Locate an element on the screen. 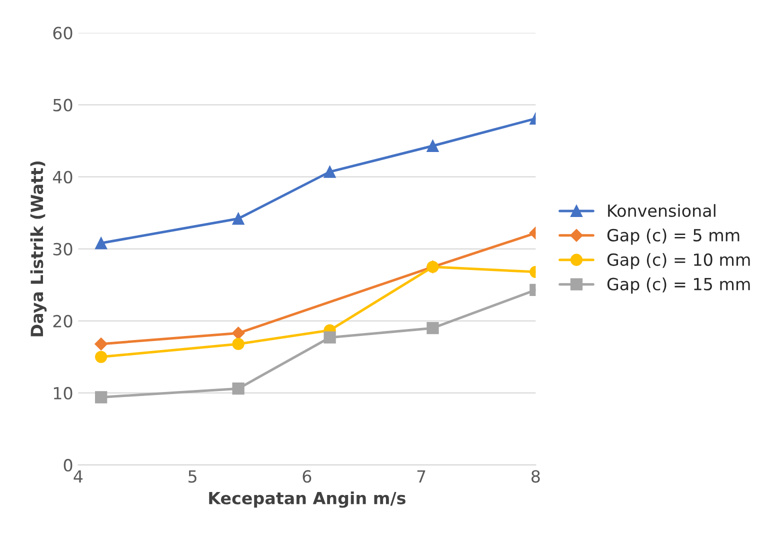 Image resolution: width=782 pixels, height=547 pixels. x-tick-label: 5 is located at coordinates (192, 476).